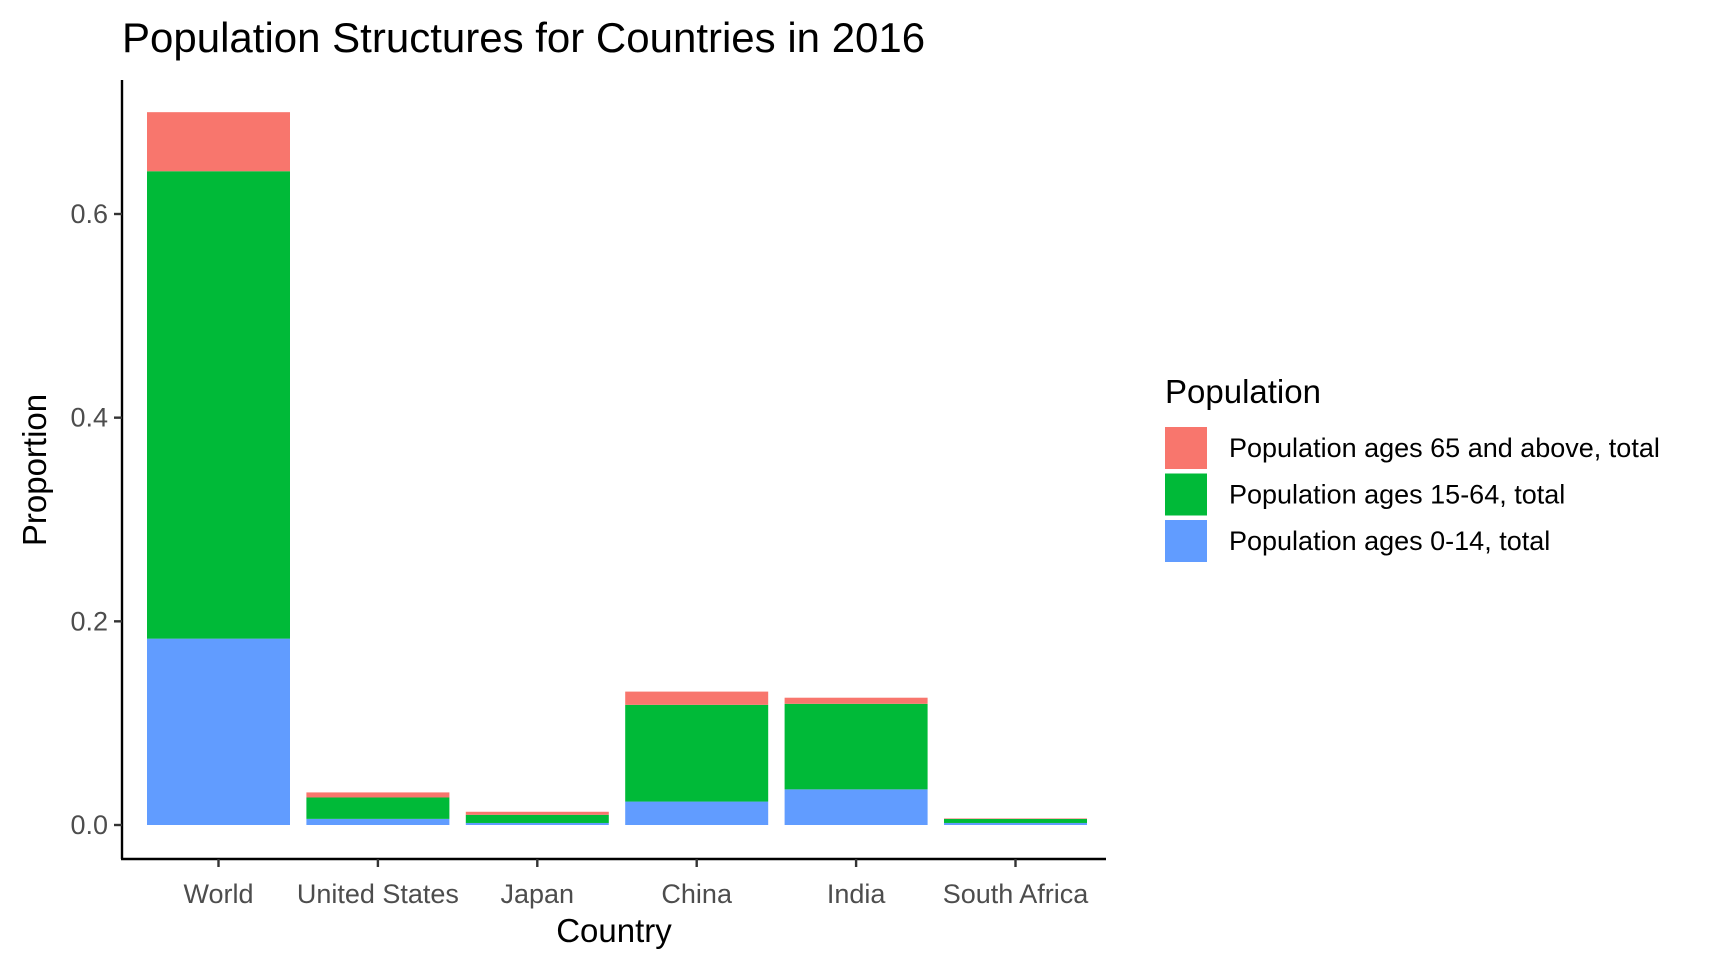 This screenshot has width=1728, height=965. Describe the element at coordinates (697, 894) in the screenshot. I see `x-tick-label: China` at that location.